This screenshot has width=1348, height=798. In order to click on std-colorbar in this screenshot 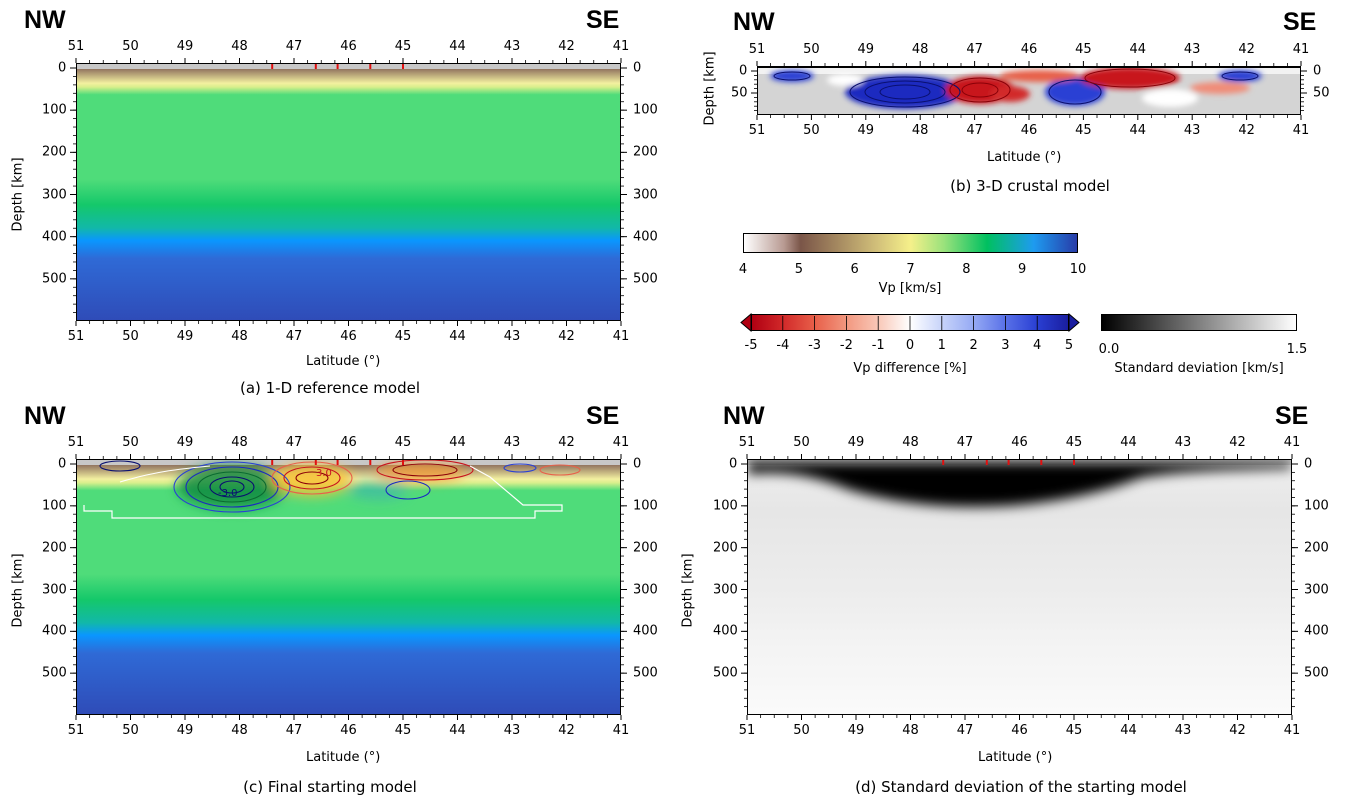, I will do `click(1199, 322)`.